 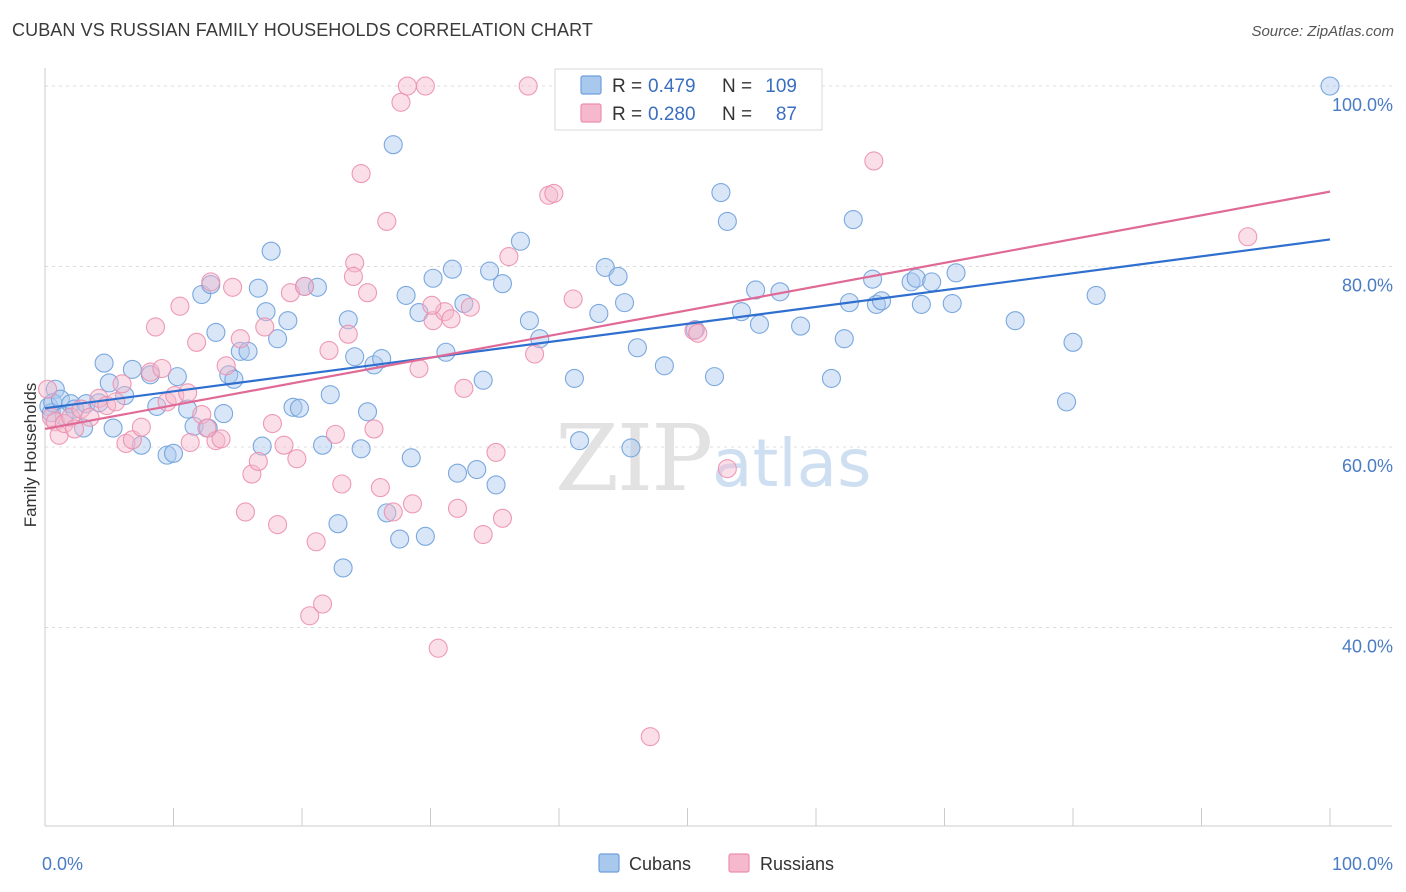 I want to click on watermark-zip: ZIP, so click(x=633, y=458).